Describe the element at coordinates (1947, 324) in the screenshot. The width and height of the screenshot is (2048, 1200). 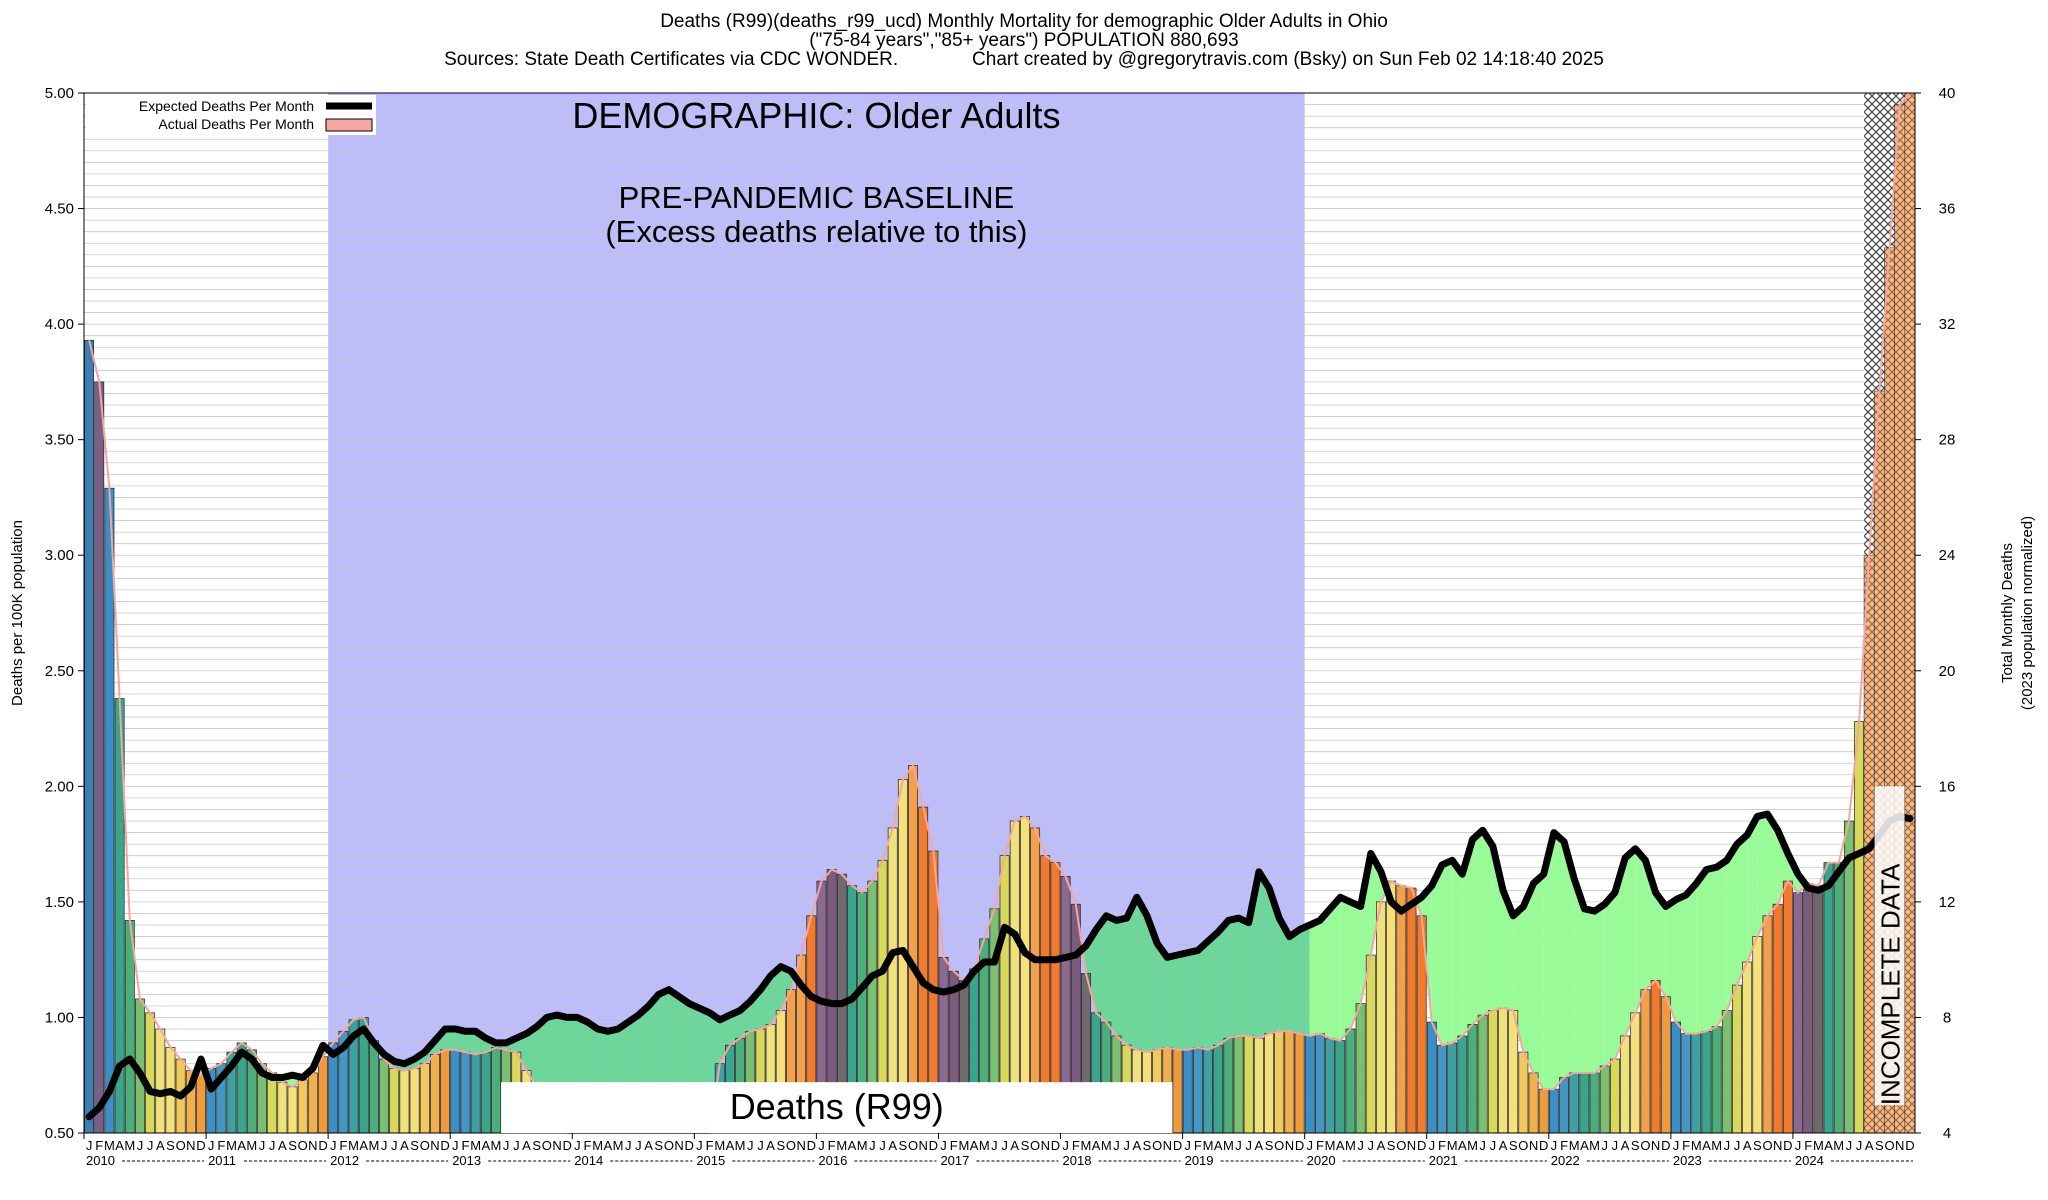
I see `right-tick-label: 32` at that location.